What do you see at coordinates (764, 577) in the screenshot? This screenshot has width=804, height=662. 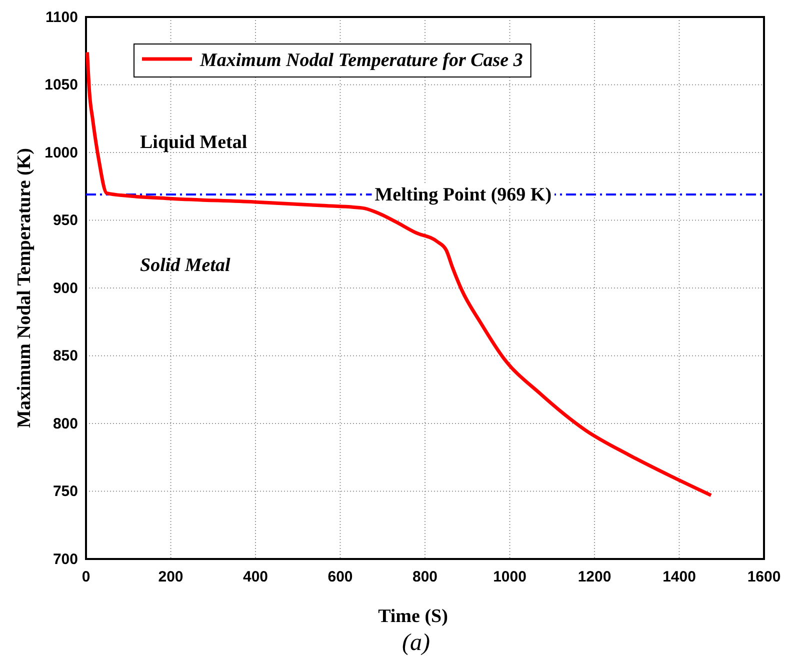 I see `x-tick-label: 1600` at bounding box center [764, 577].